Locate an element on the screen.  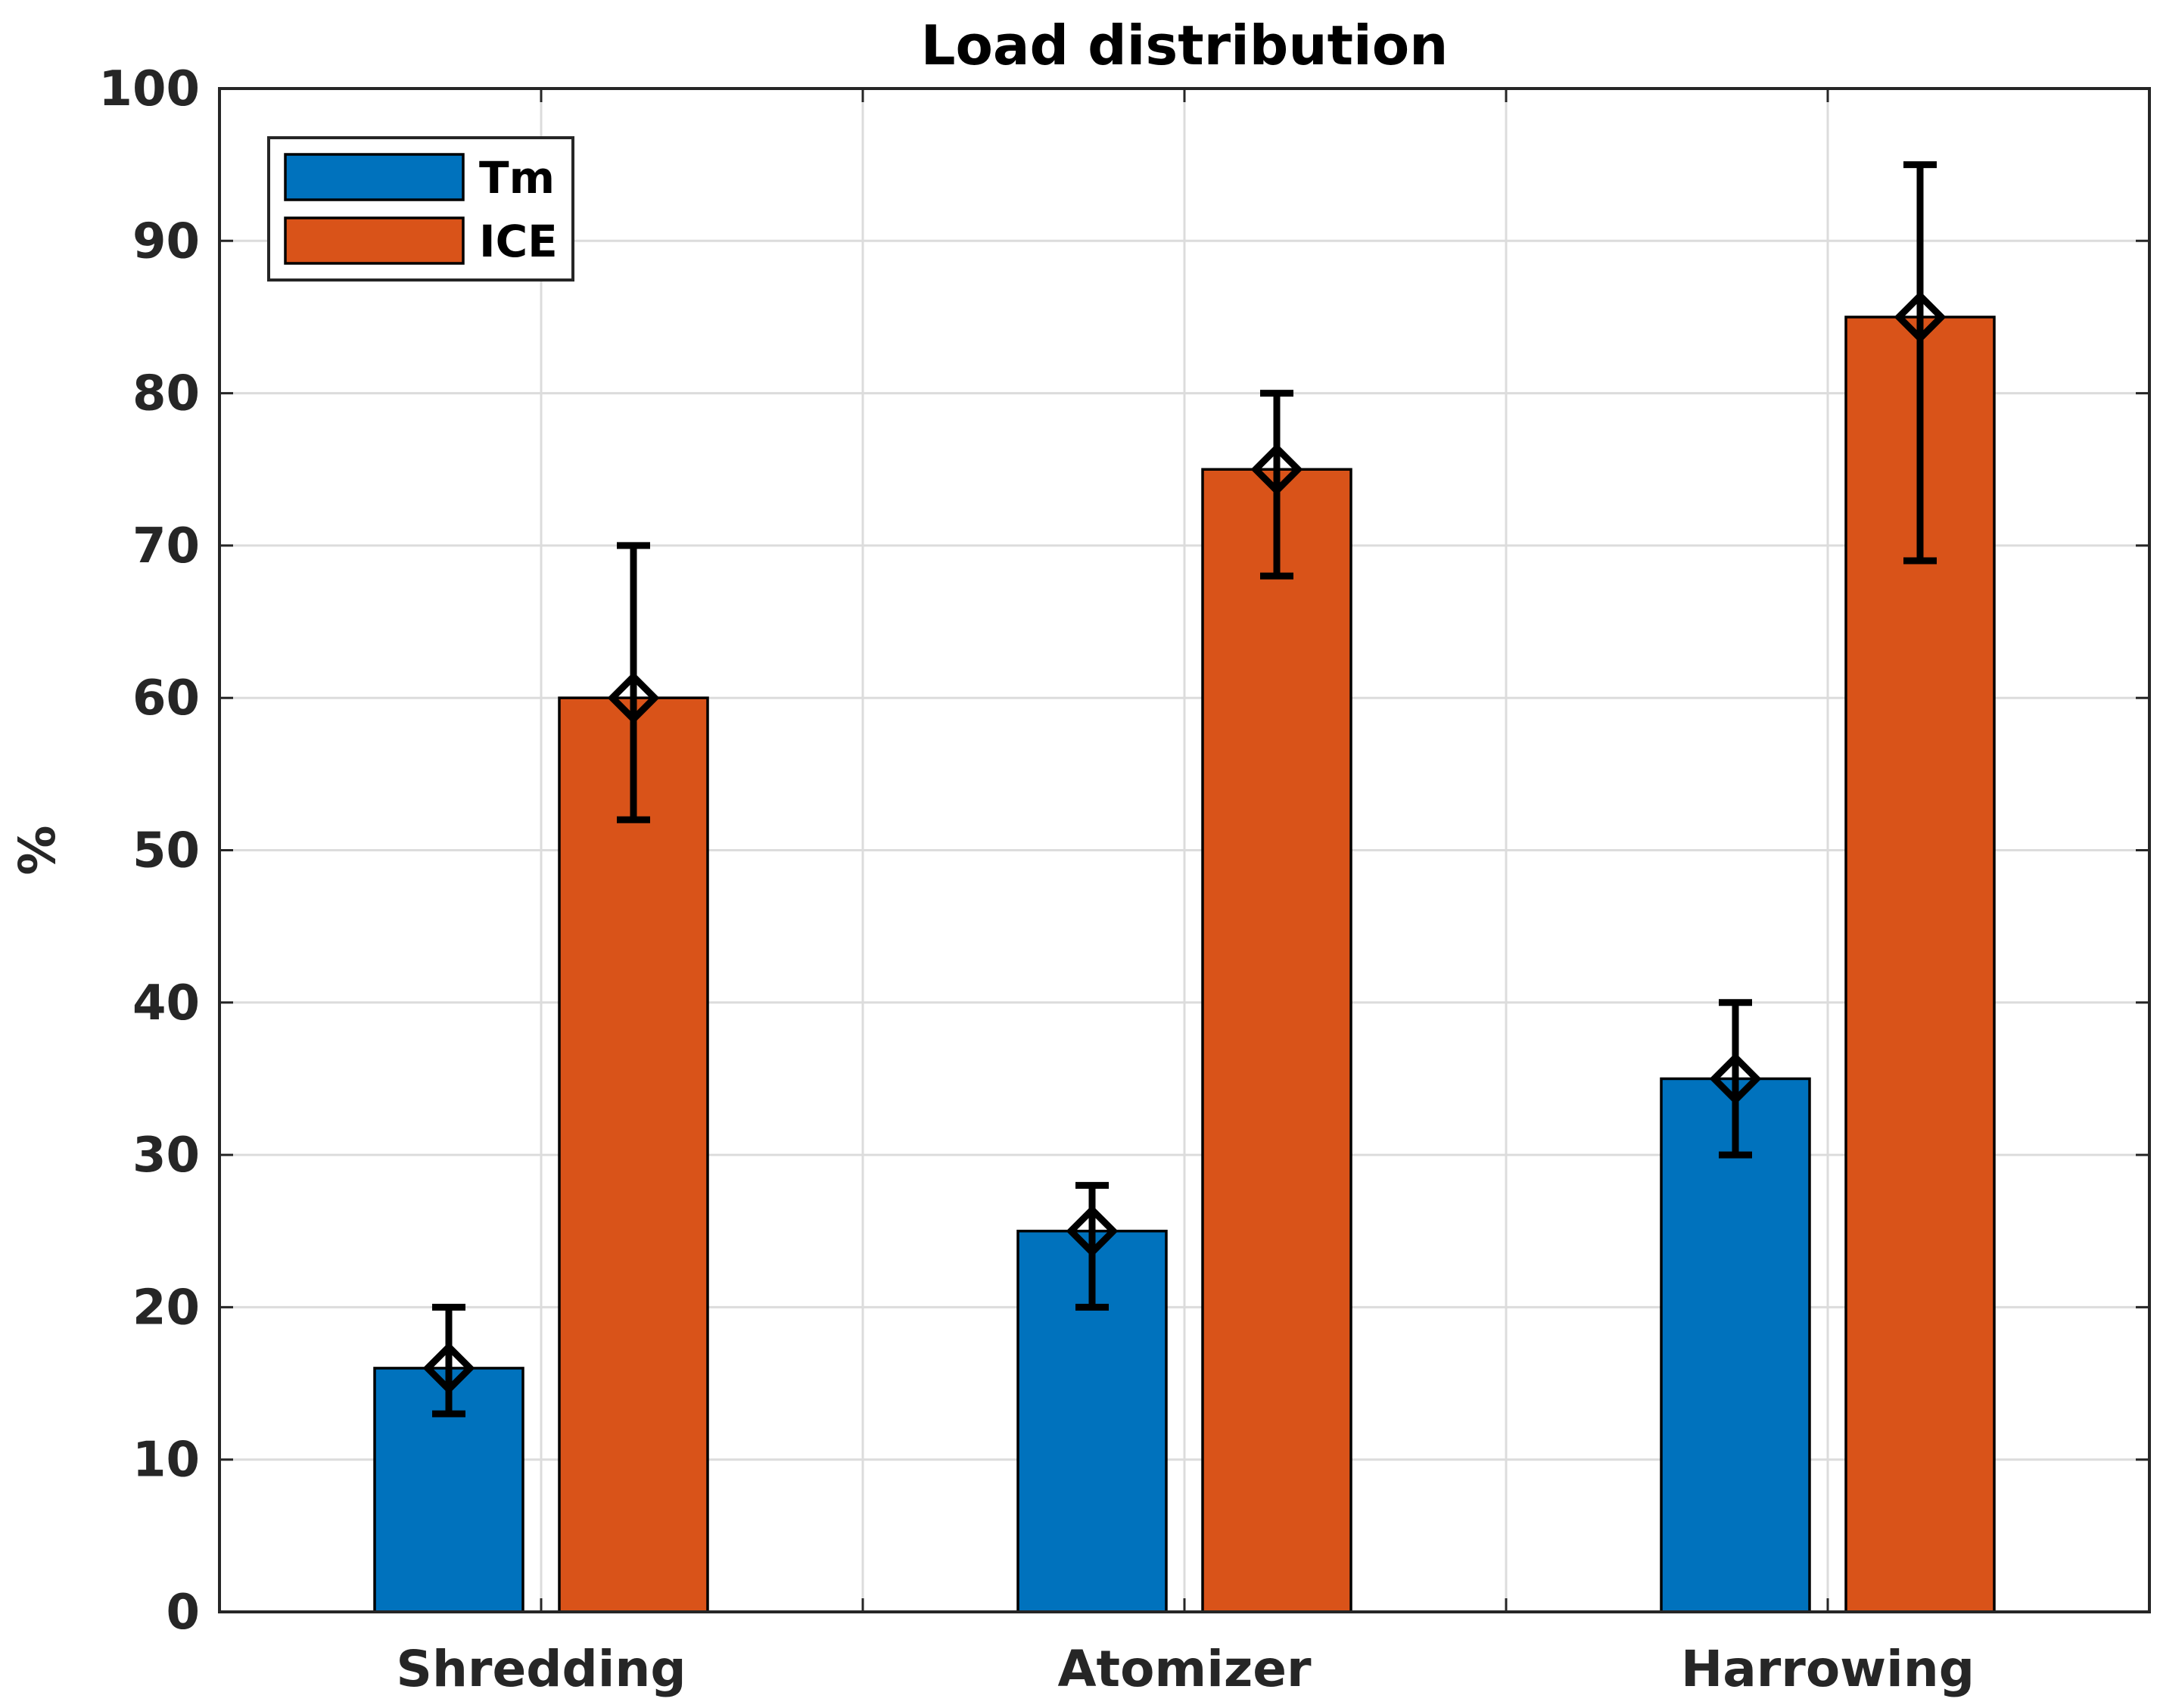
error-bar-tm-atomizer is located at coordinates (1092, 1246).